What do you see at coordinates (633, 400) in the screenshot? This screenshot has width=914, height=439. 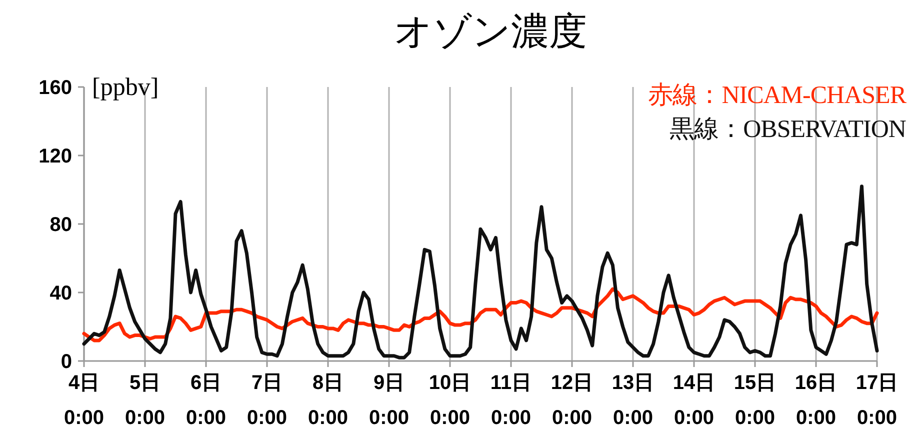 I see `x-tick-label: 13日 0:00` at bounding box center [633, 400].